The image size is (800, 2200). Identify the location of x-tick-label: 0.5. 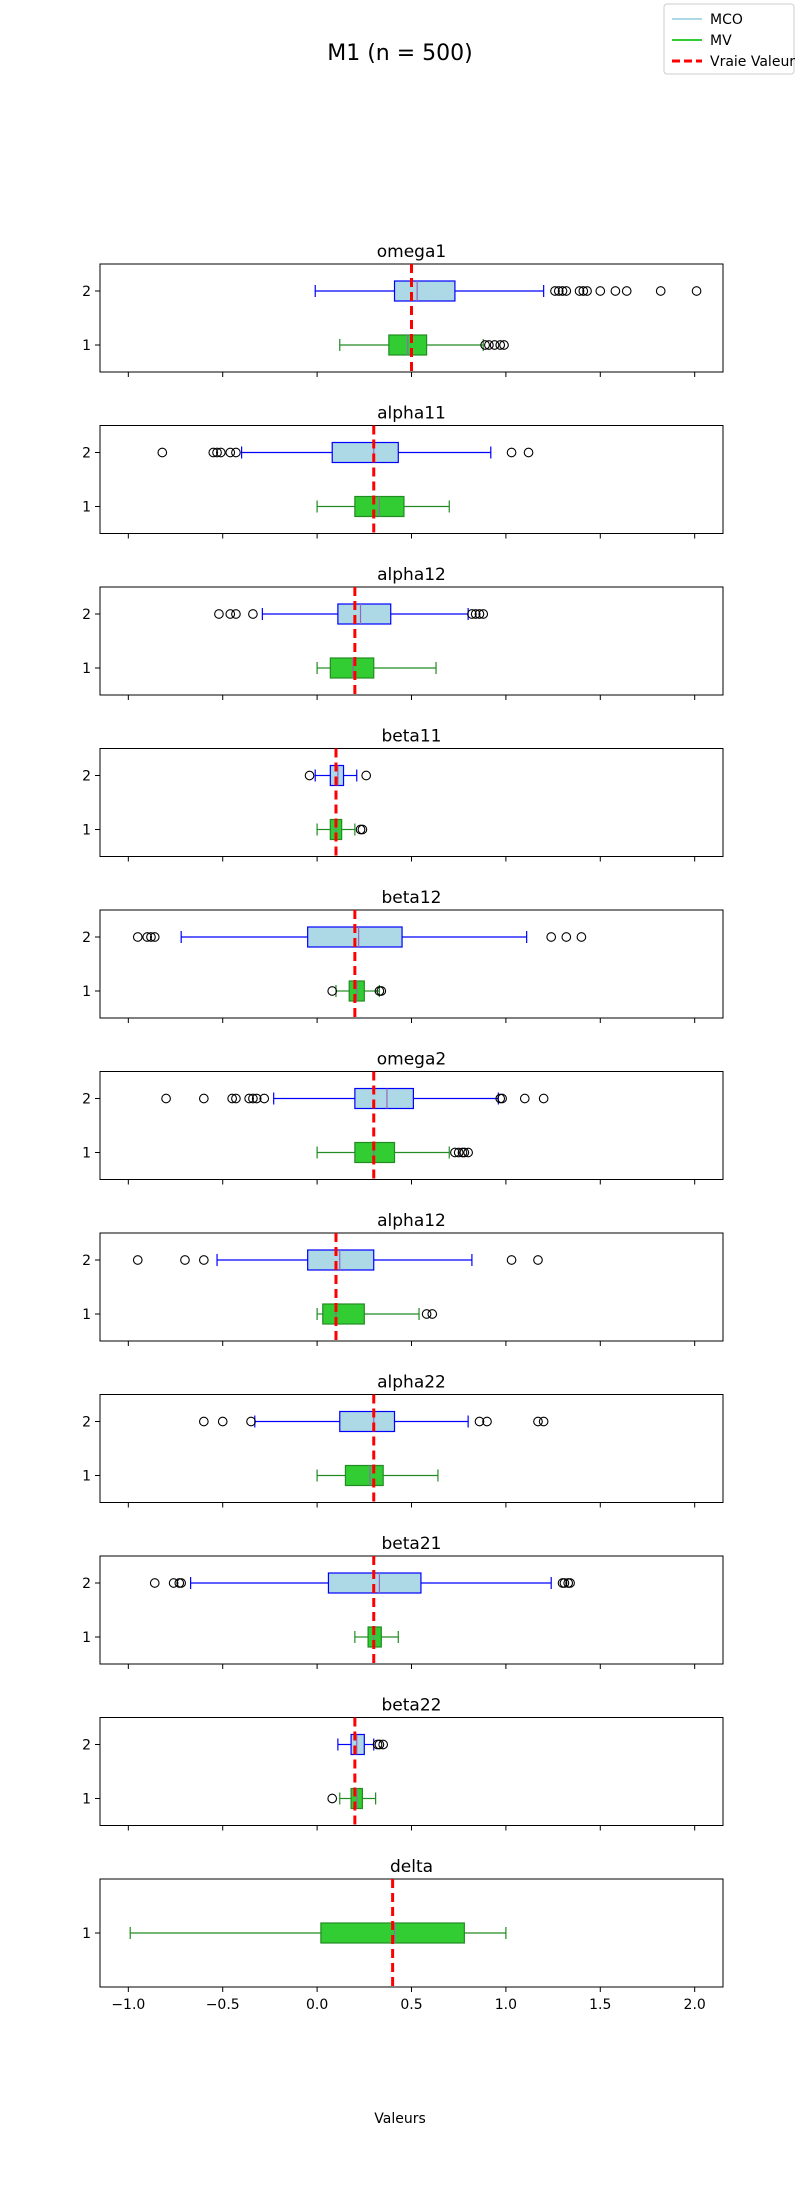
(411, 2005).